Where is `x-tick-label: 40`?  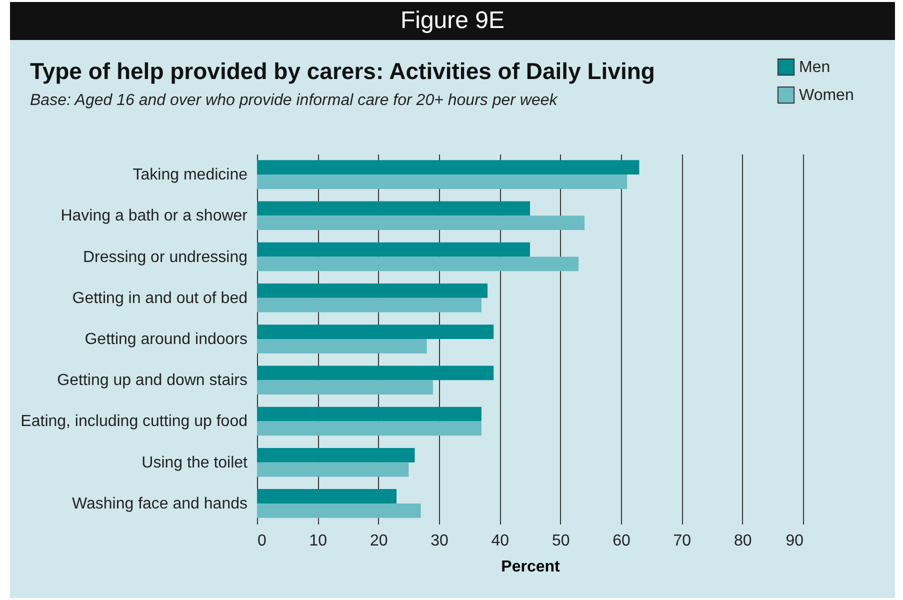 x-tick-label: 40 is located at coordinates (500, 541).